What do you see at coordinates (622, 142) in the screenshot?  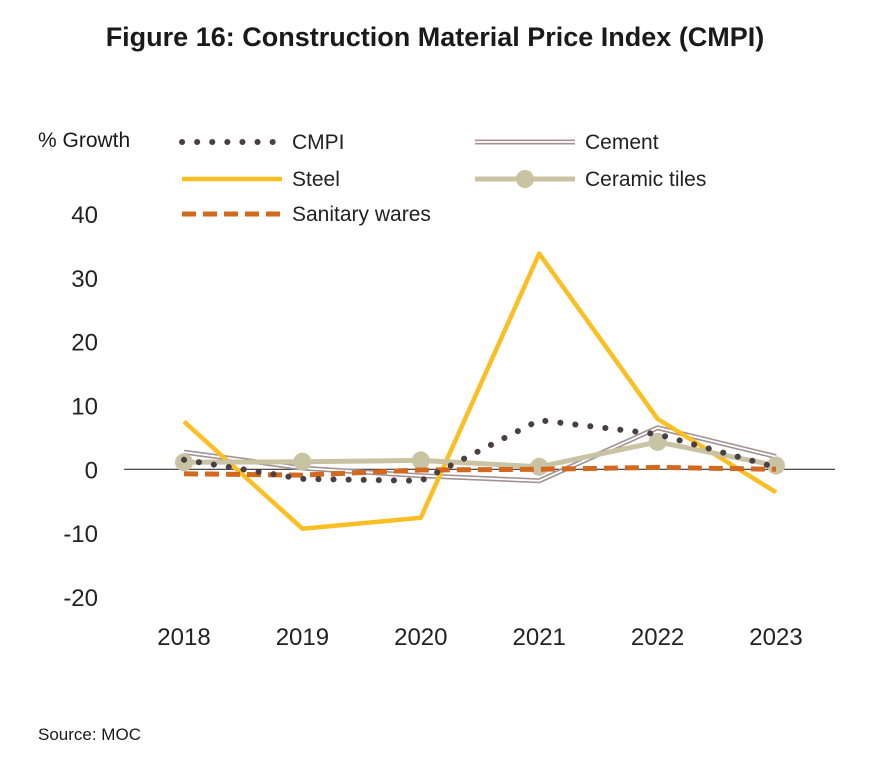 I see `legend-label-cement: Cement` at bounding box center [622, 142].